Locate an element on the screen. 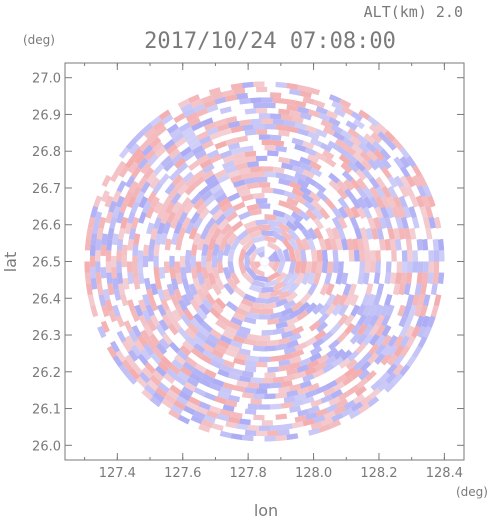 This screenshot has width=491, height=521. y-tick-label: 26.1 is located at coordinates (46, 410).